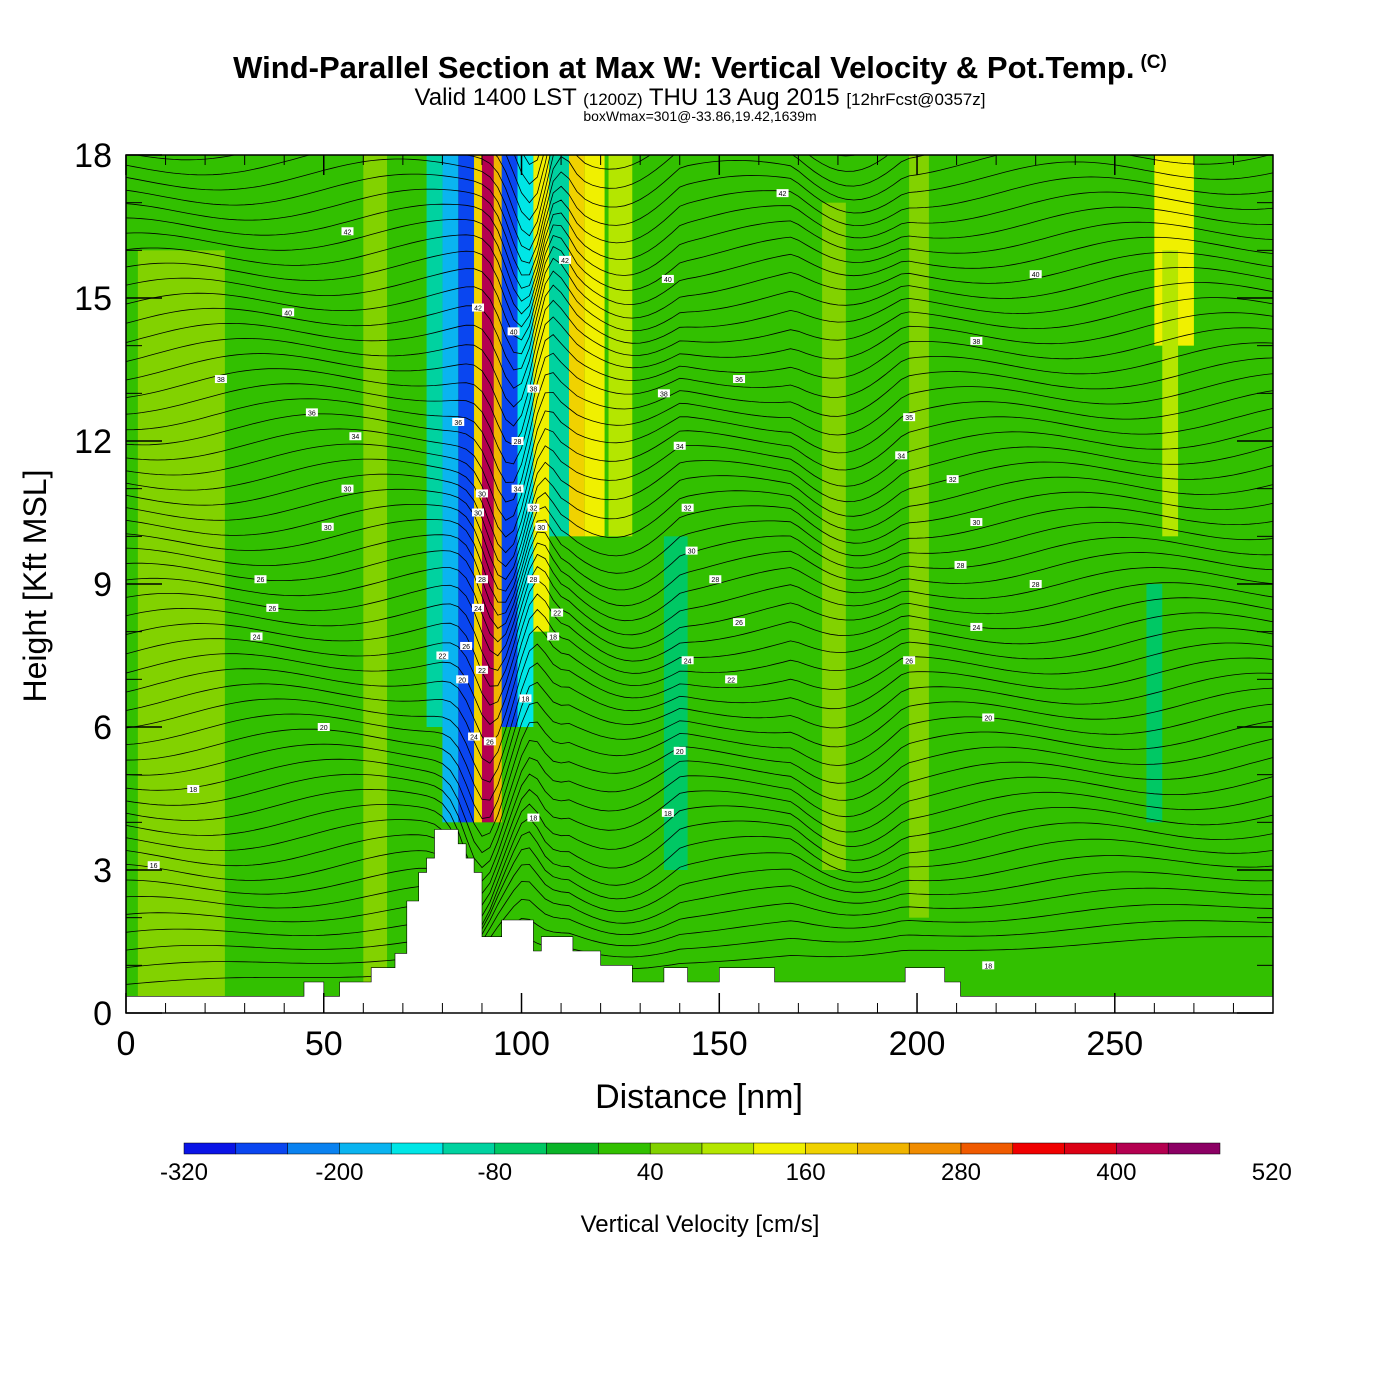  Describe the element at coordinates (688, 509) in the screenshot. I see `svg-text: 32` at that location.